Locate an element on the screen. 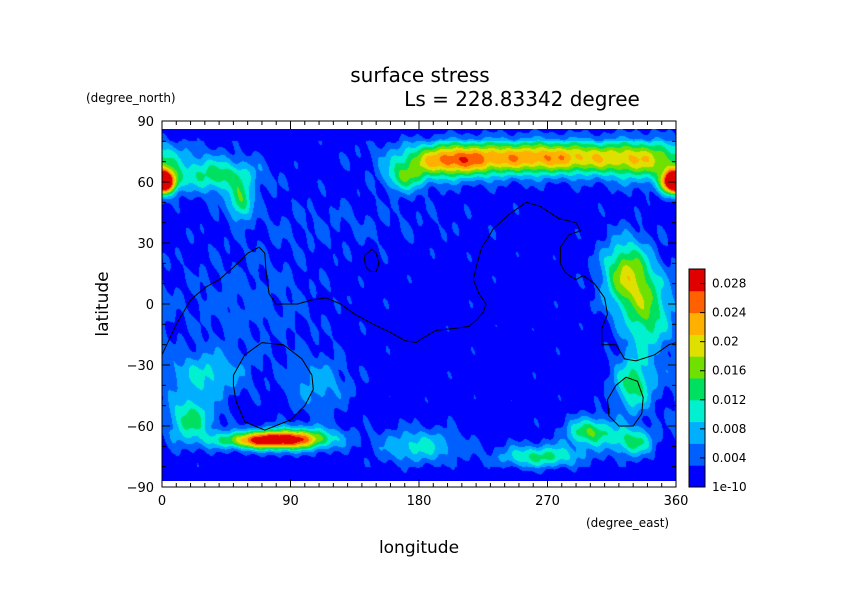  x-axis-label: longitude is located at coordinates (419, 548).